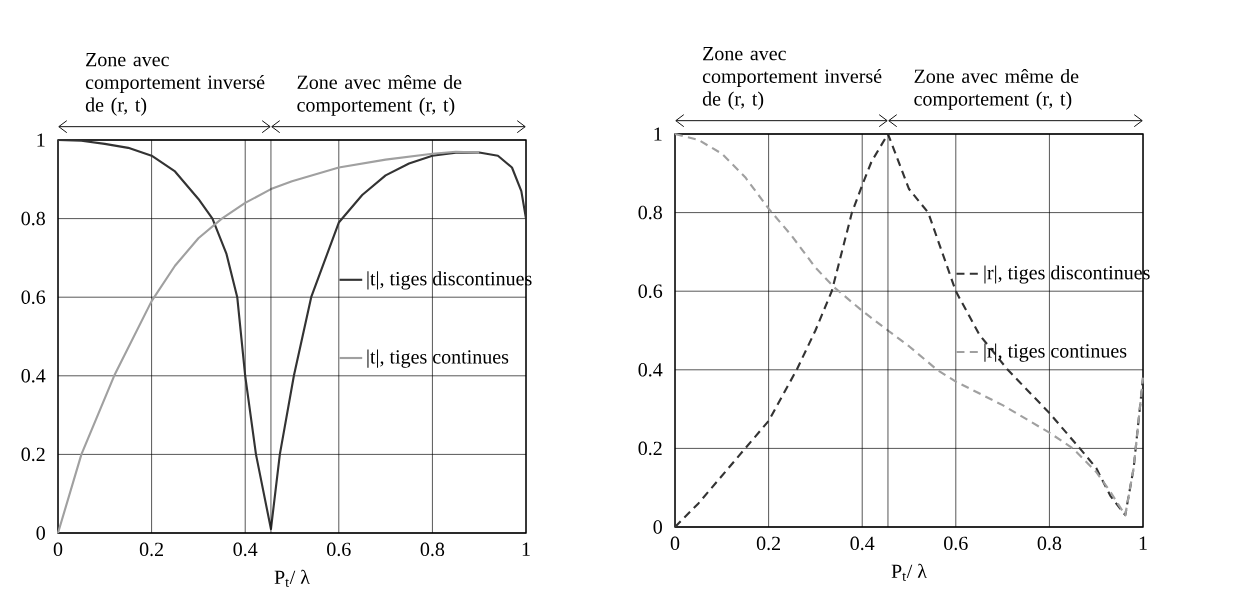  What do you see at coordinates (438, 358) in the screenshot?
I see `legend-label: |t|, tiges continues` at bounding box center [438, 358].